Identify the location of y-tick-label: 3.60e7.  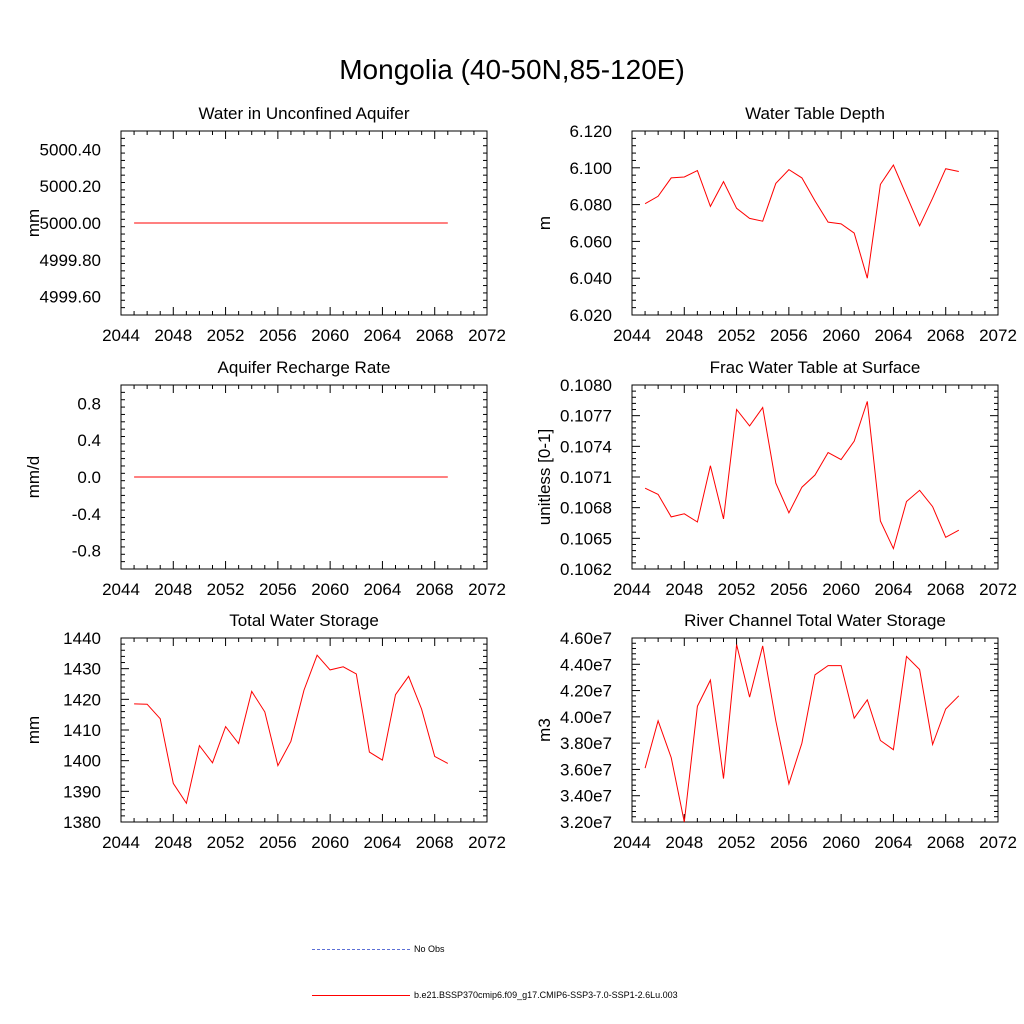
(586, 769).